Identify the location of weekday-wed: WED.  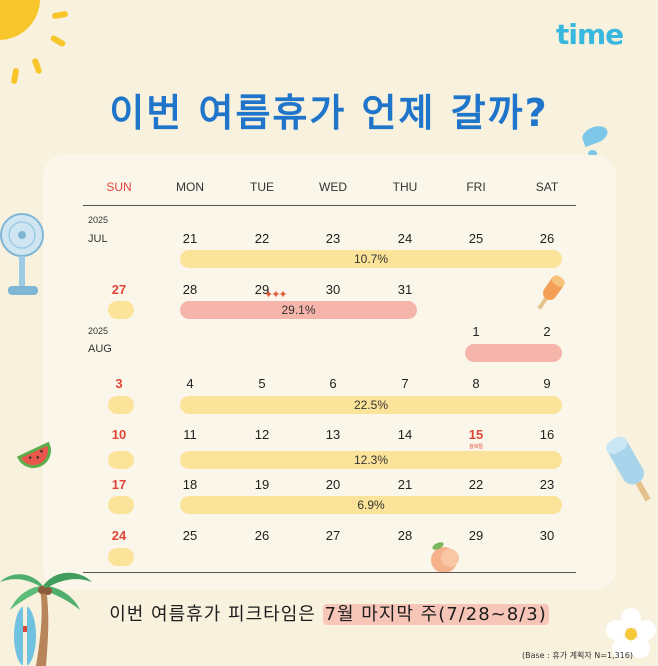
(333, 187).